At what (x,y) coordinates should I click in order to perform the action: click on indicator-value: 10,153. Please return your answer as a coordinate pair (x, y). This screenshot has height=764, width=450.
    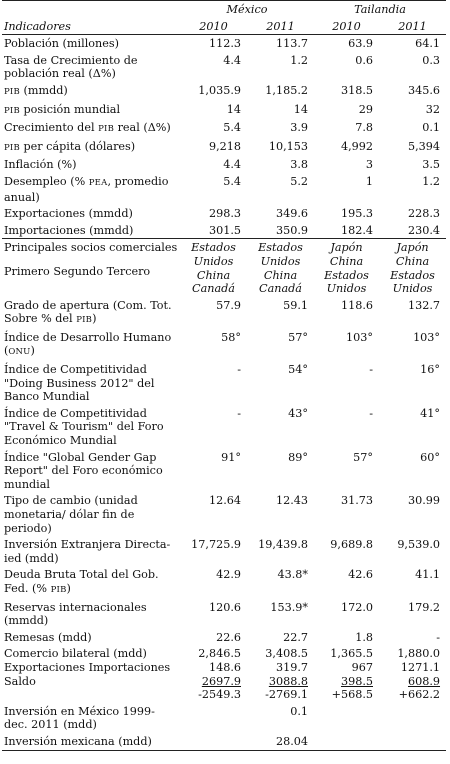
    Looking at the image, I should click on (288, 146).